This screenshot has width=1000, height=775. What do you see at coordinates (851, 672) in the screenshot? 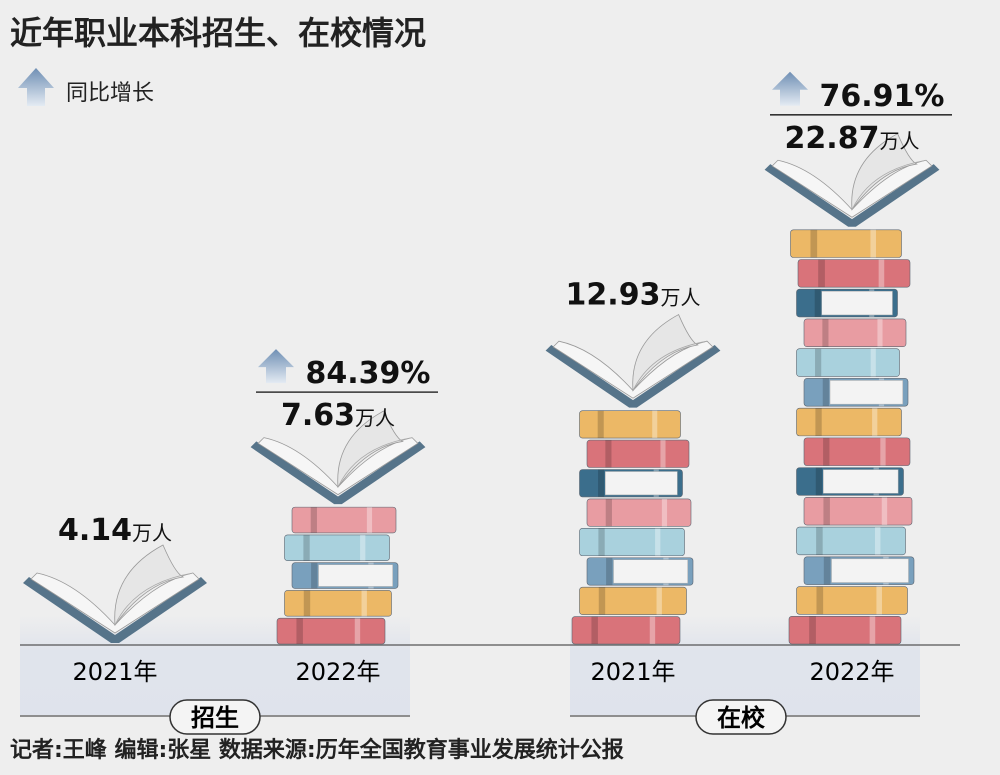
I see `x-label-school-2022: 2022年` at bounding box center [851, 672].